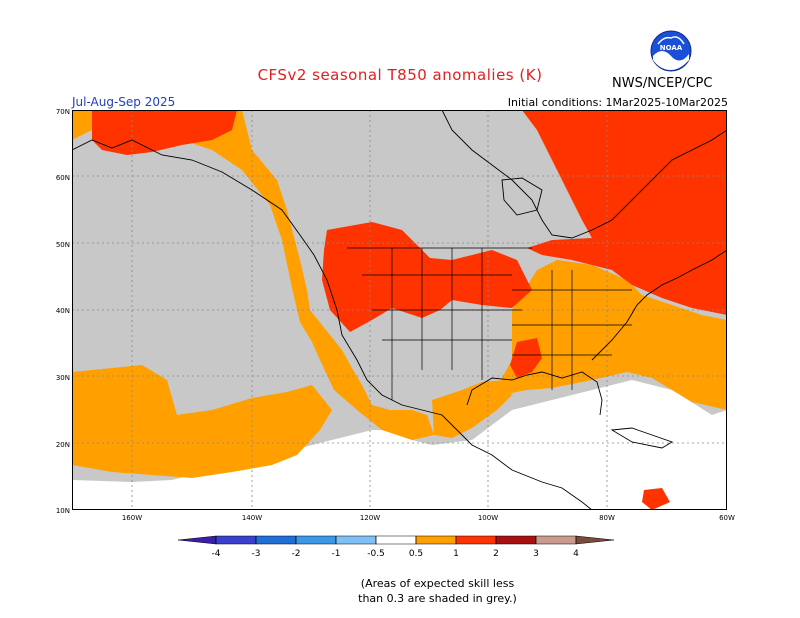  Describe the element at coordinates (456, 554) in the screenshot. I see `legend-tick: 1` at that location.